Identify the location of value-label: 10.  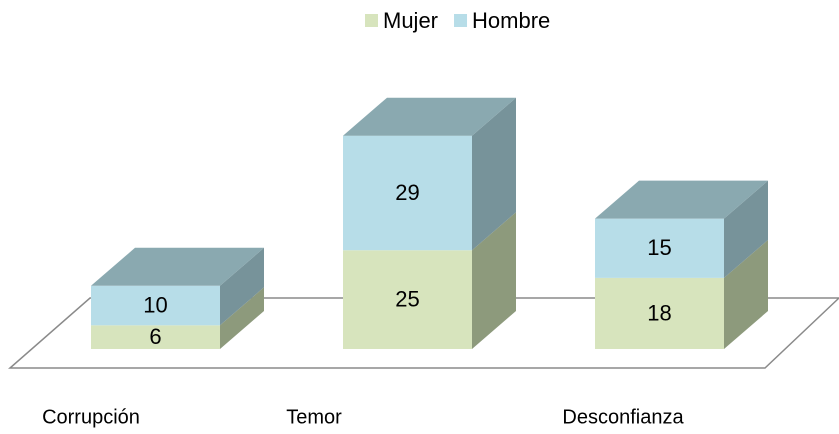
(155, 304).